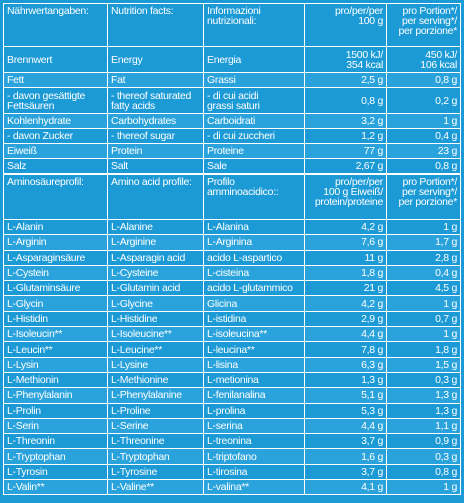 The height and width of the screenshot is (503, 464). What do you see at coordinates (155, 303) in the screenshot?
I see `cell: L-Glycine` at bounding box center [155, 303].